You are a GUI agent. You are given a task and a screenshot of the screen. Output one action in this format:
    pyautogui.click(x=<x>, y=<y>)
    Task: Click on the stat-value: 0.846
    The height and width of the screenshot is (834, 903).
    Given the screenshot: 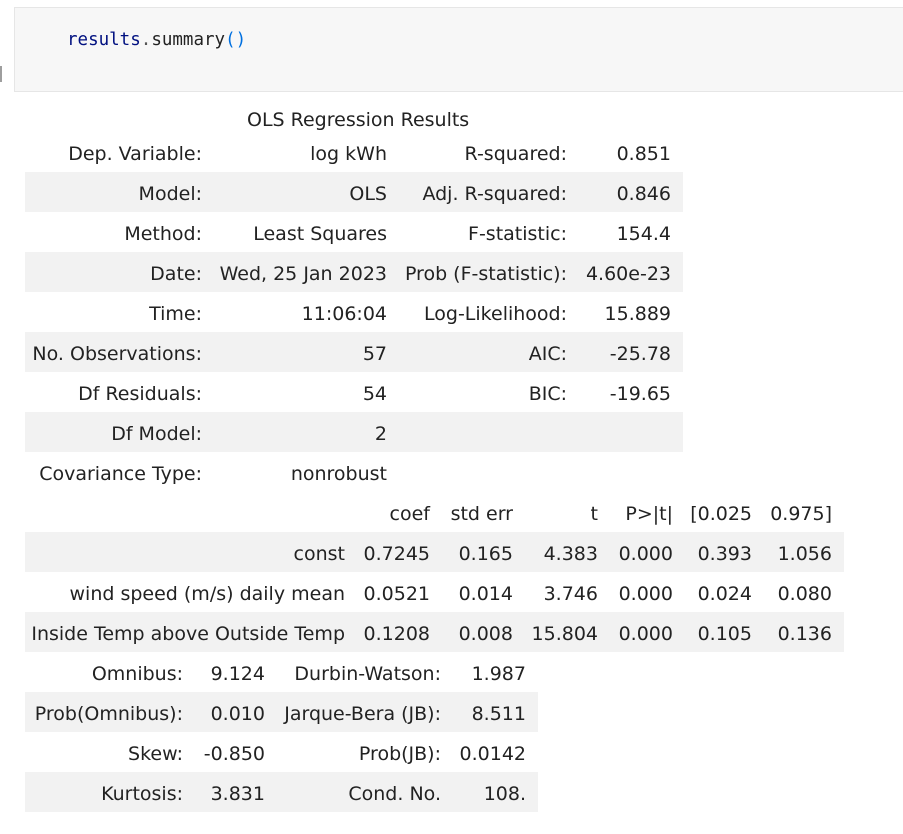 What is the action you would take?
    pyautogui.click(x=643, y=194)
    